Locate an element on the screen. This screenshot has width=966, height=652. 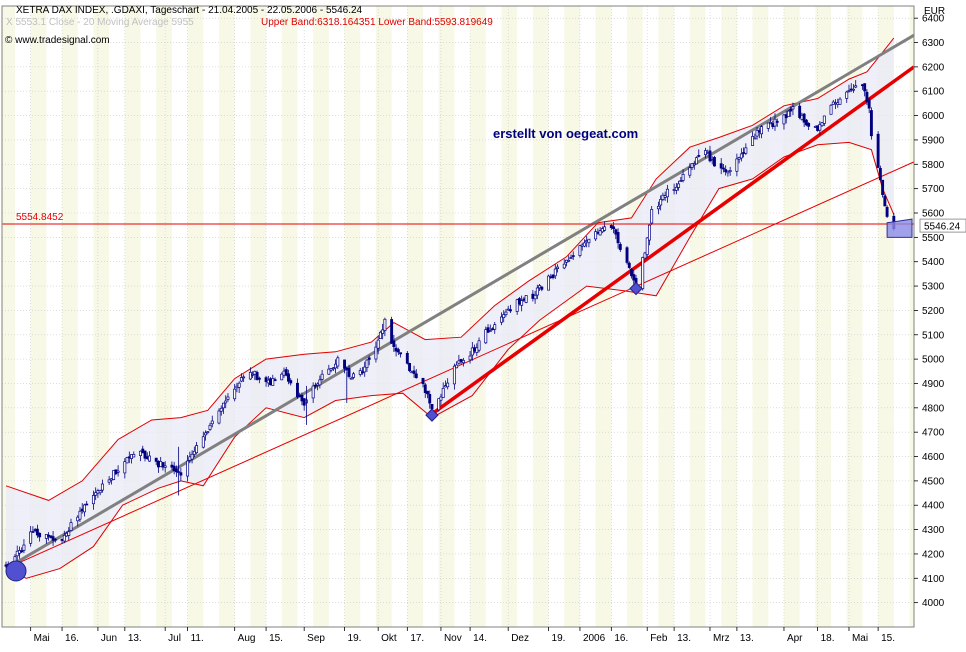
y-tick-label: 6200 is located at coordinates (933, 67).